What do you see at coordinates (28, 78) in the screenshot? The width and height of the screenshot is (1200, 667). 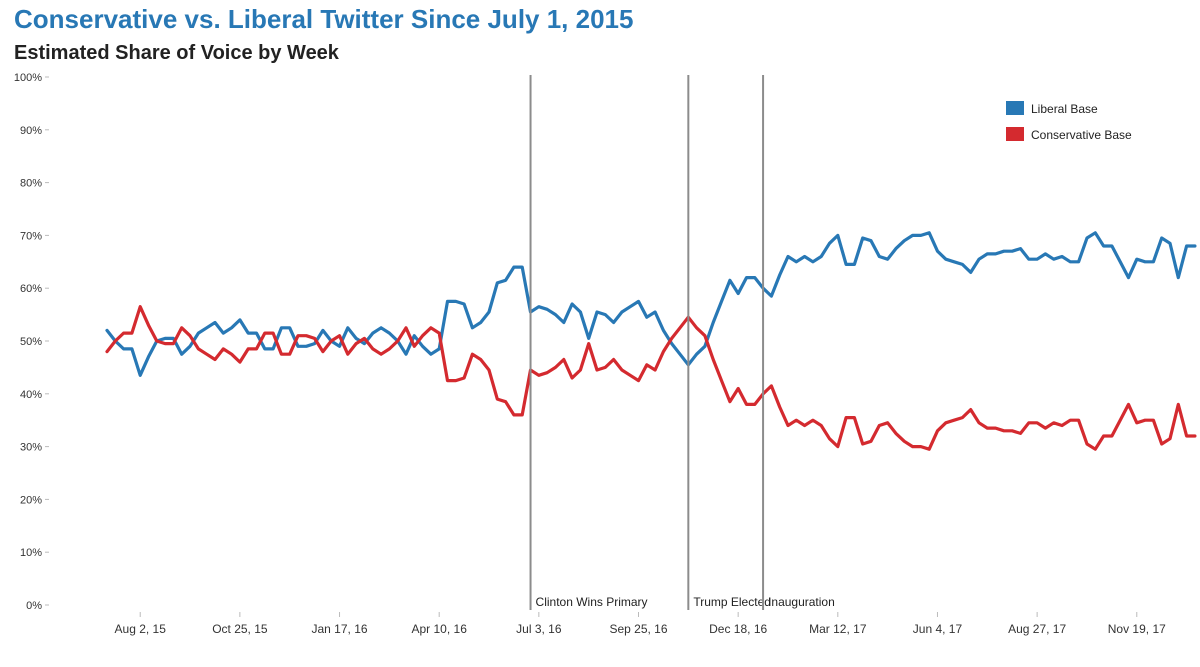 I see `y-tick-label: 100%` at bounding box center [28, 78].